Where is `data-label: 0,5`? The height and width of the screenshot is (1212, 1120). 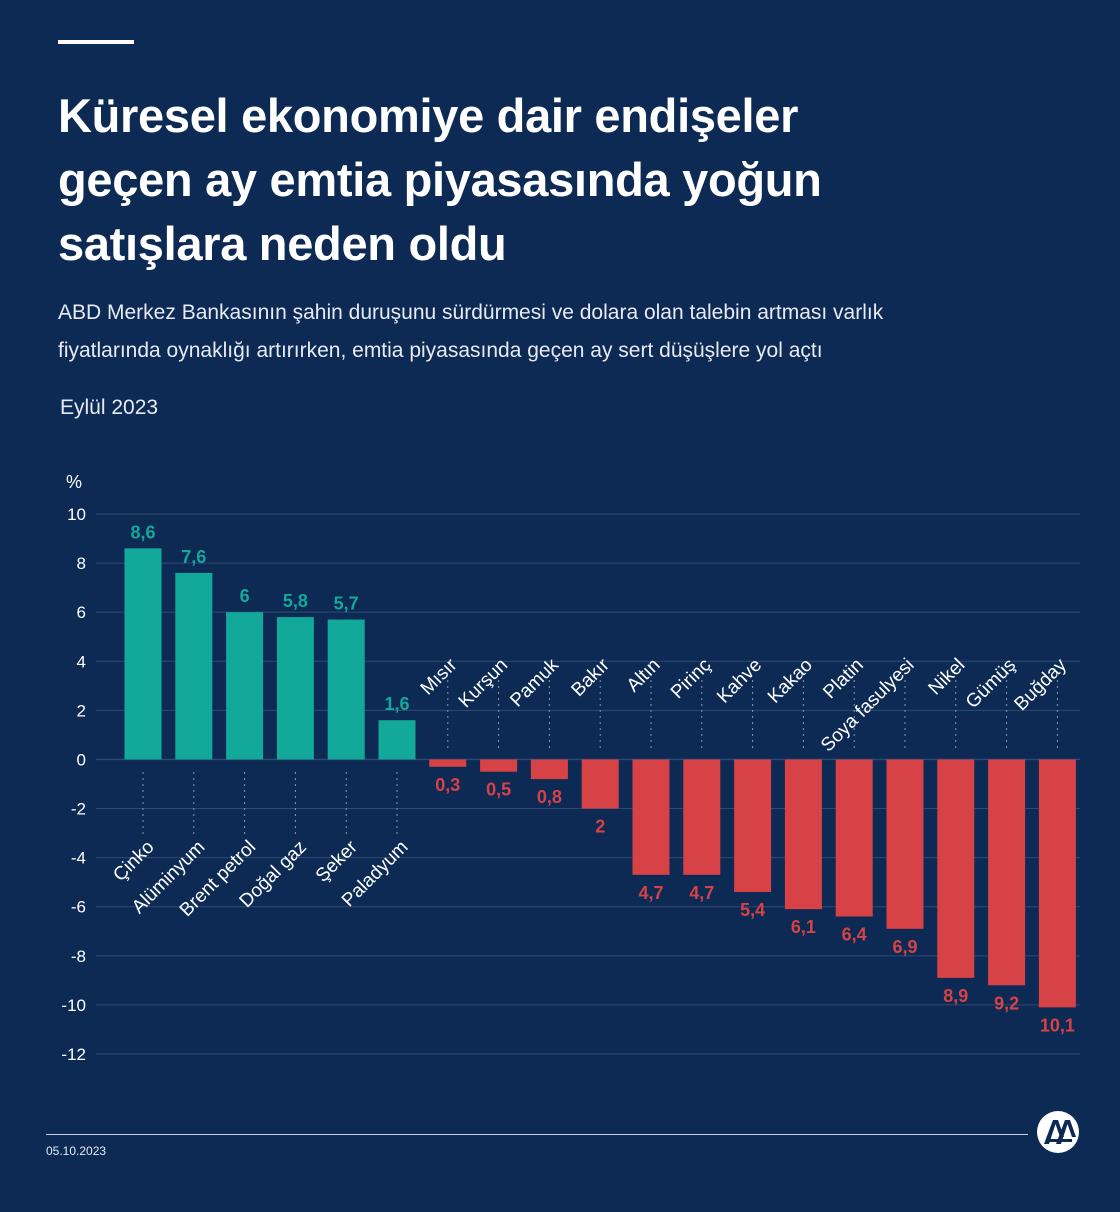
data-label: 0,5 is located at coordinates (498, 790).